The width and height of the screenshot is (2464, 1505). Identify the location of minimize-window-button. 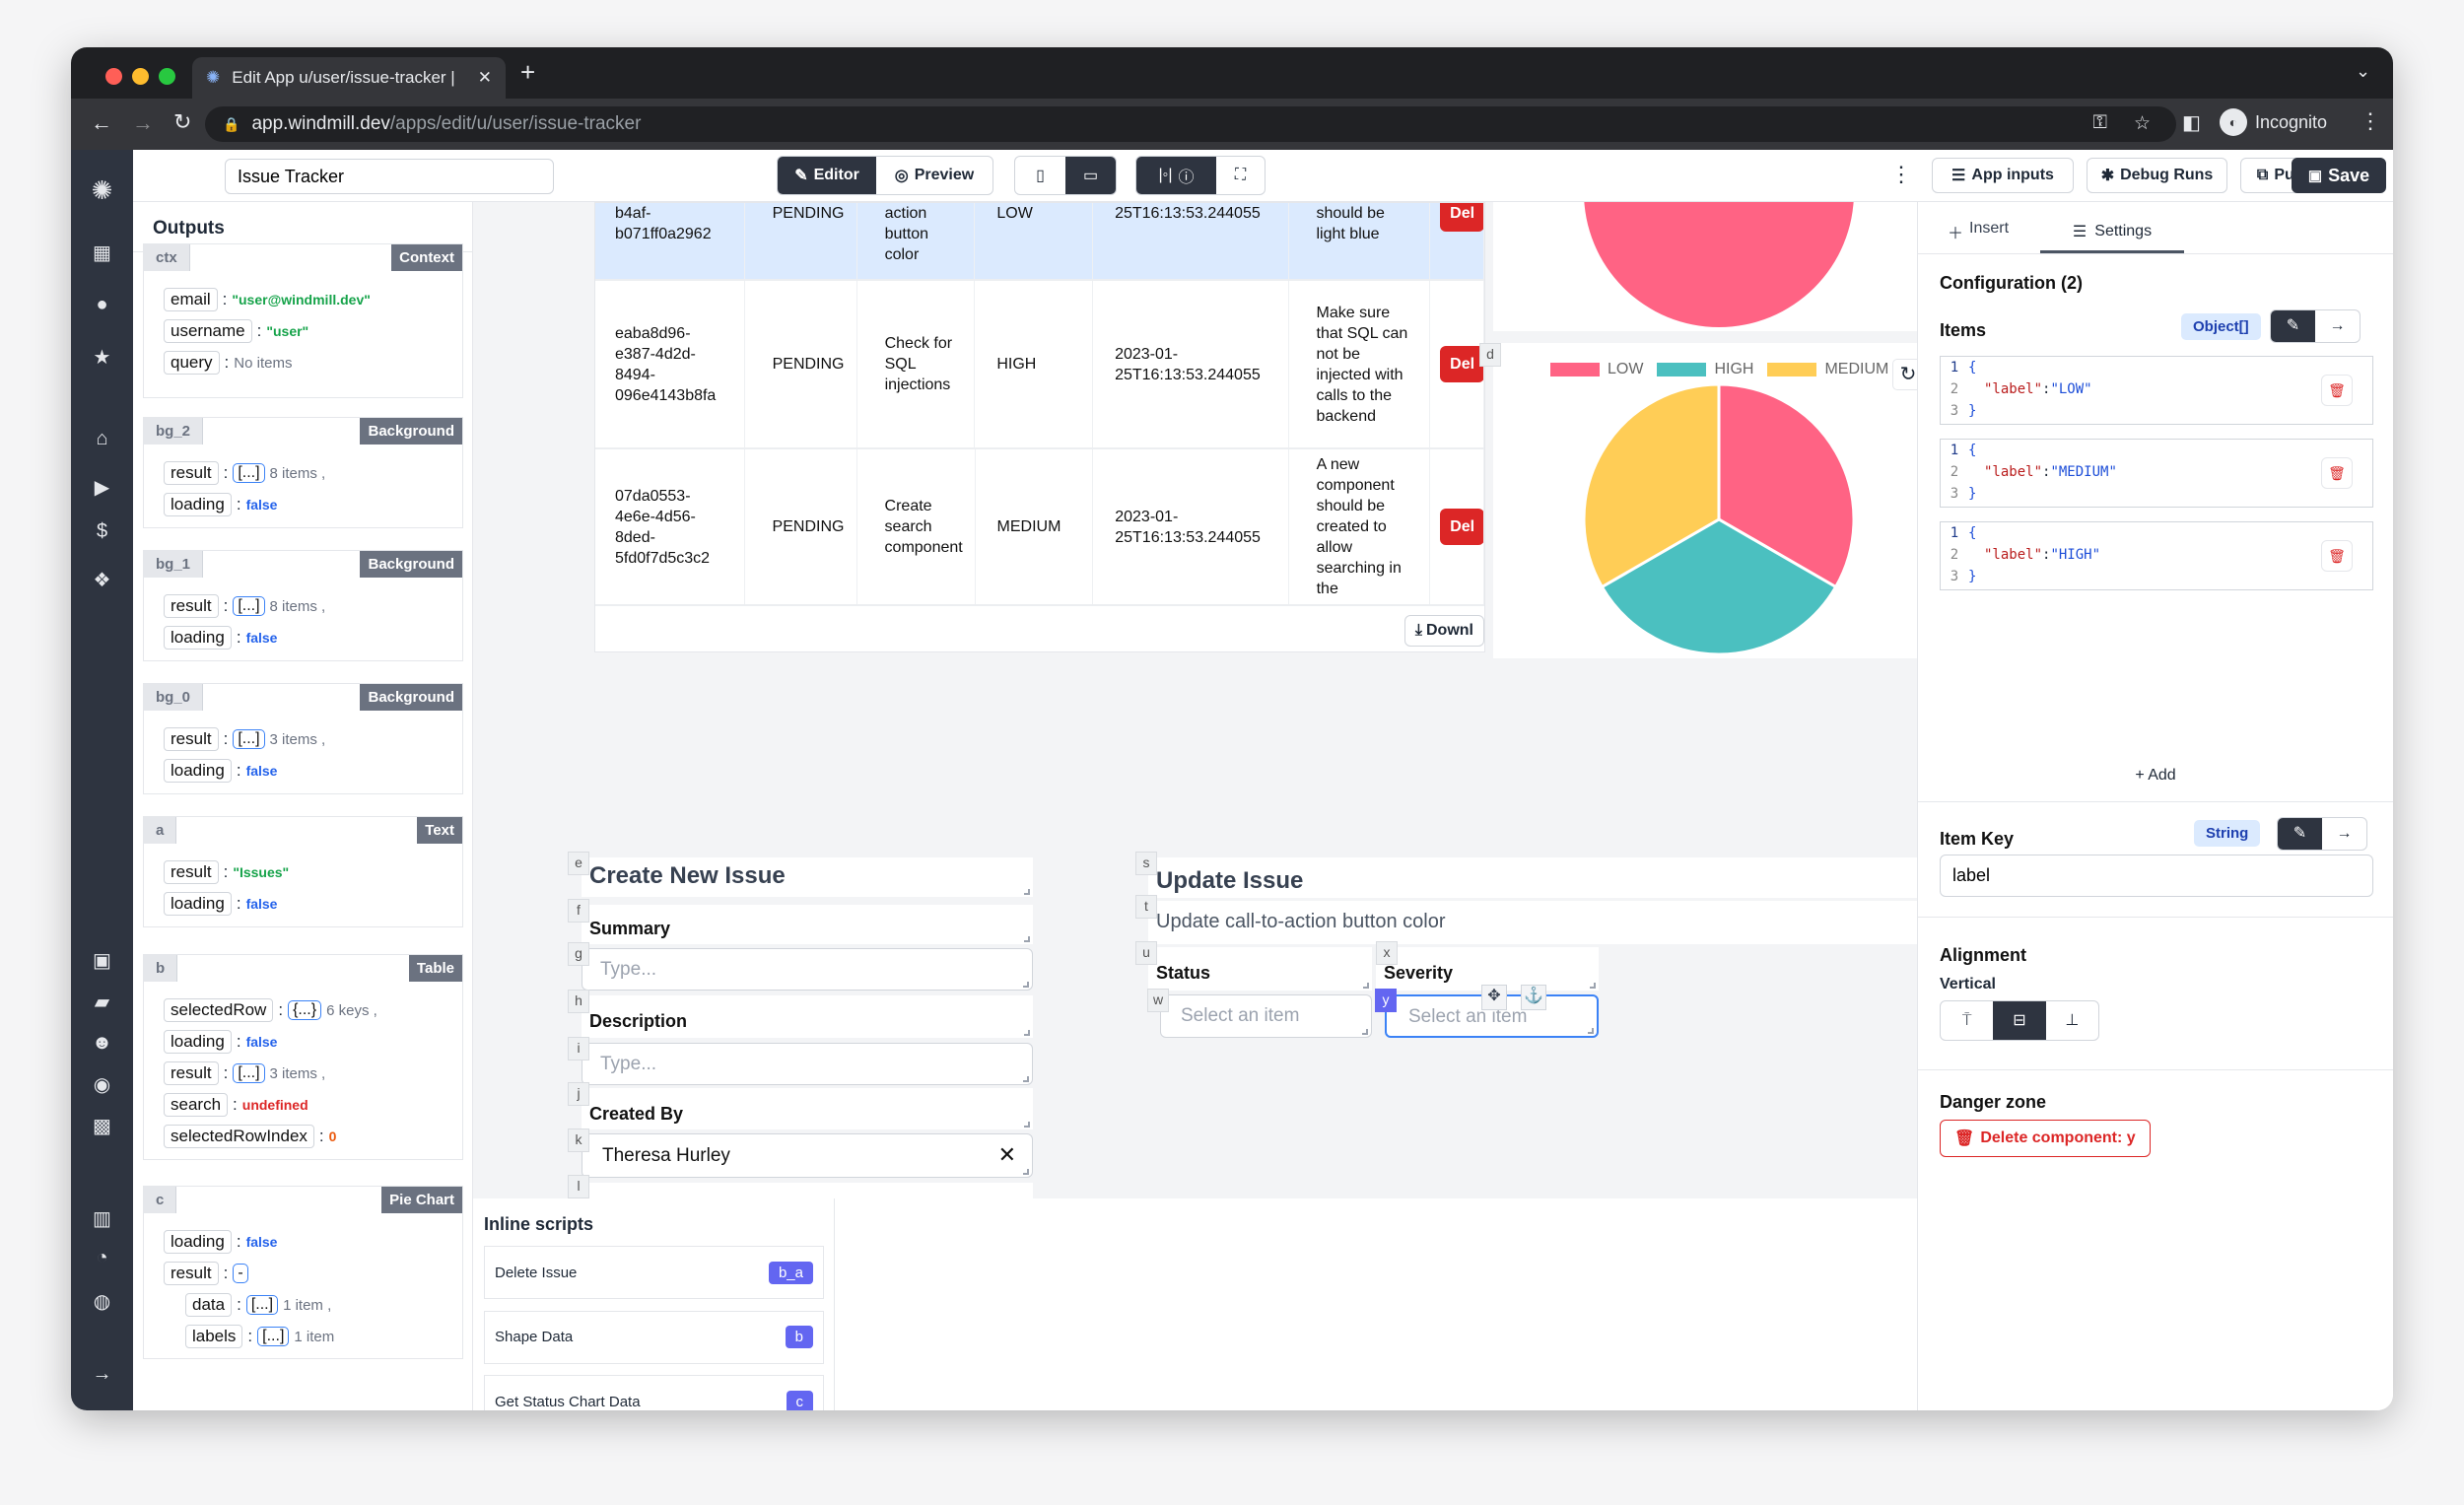
(140, 76).